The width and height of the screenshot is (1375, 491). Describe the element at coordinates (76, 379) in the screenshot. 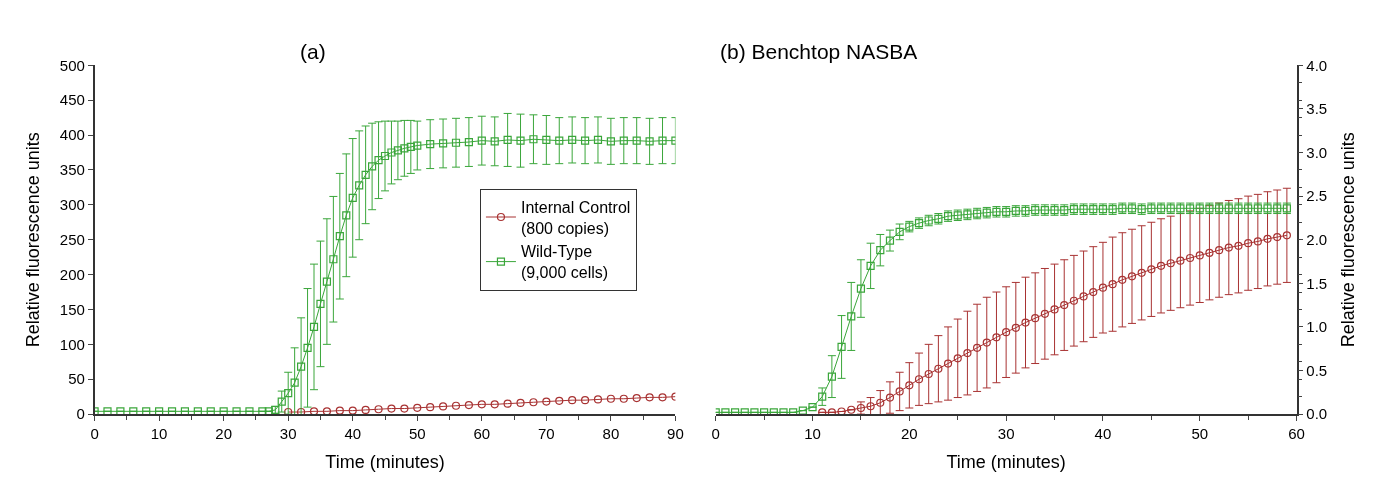

I see `y-tick-label: 50` at that location.